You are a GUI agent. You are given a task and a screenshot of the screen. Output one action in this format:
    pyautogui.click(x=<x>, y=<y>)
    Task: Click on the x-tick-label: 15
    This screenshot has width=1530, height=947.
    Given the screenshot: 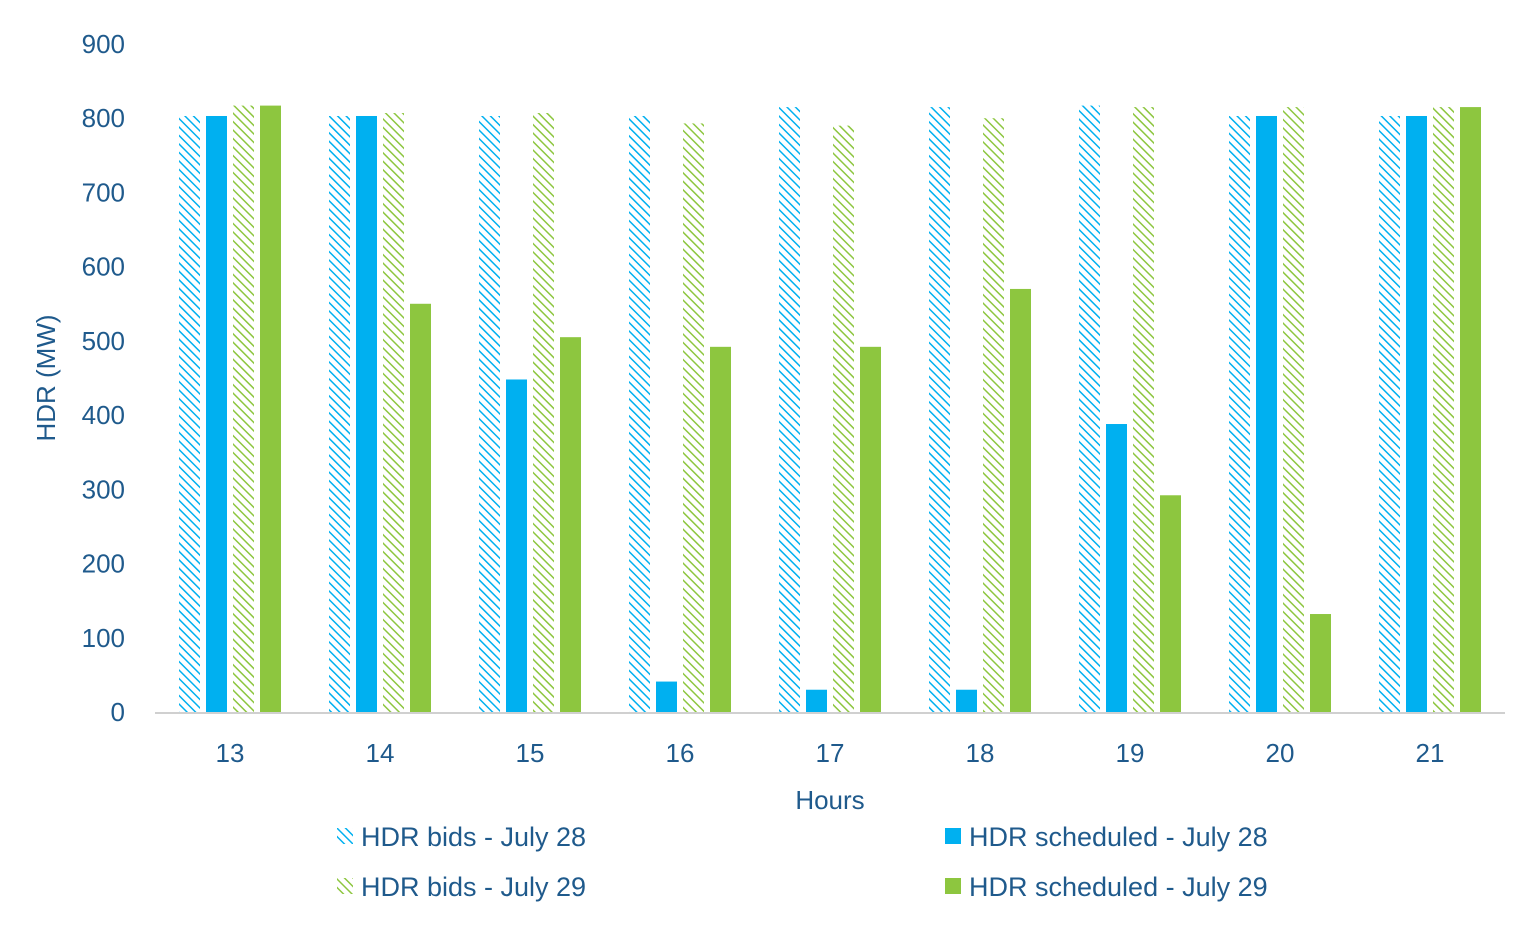 What is the action you would take?
    pyautogui.click(x=530, y=753)
    